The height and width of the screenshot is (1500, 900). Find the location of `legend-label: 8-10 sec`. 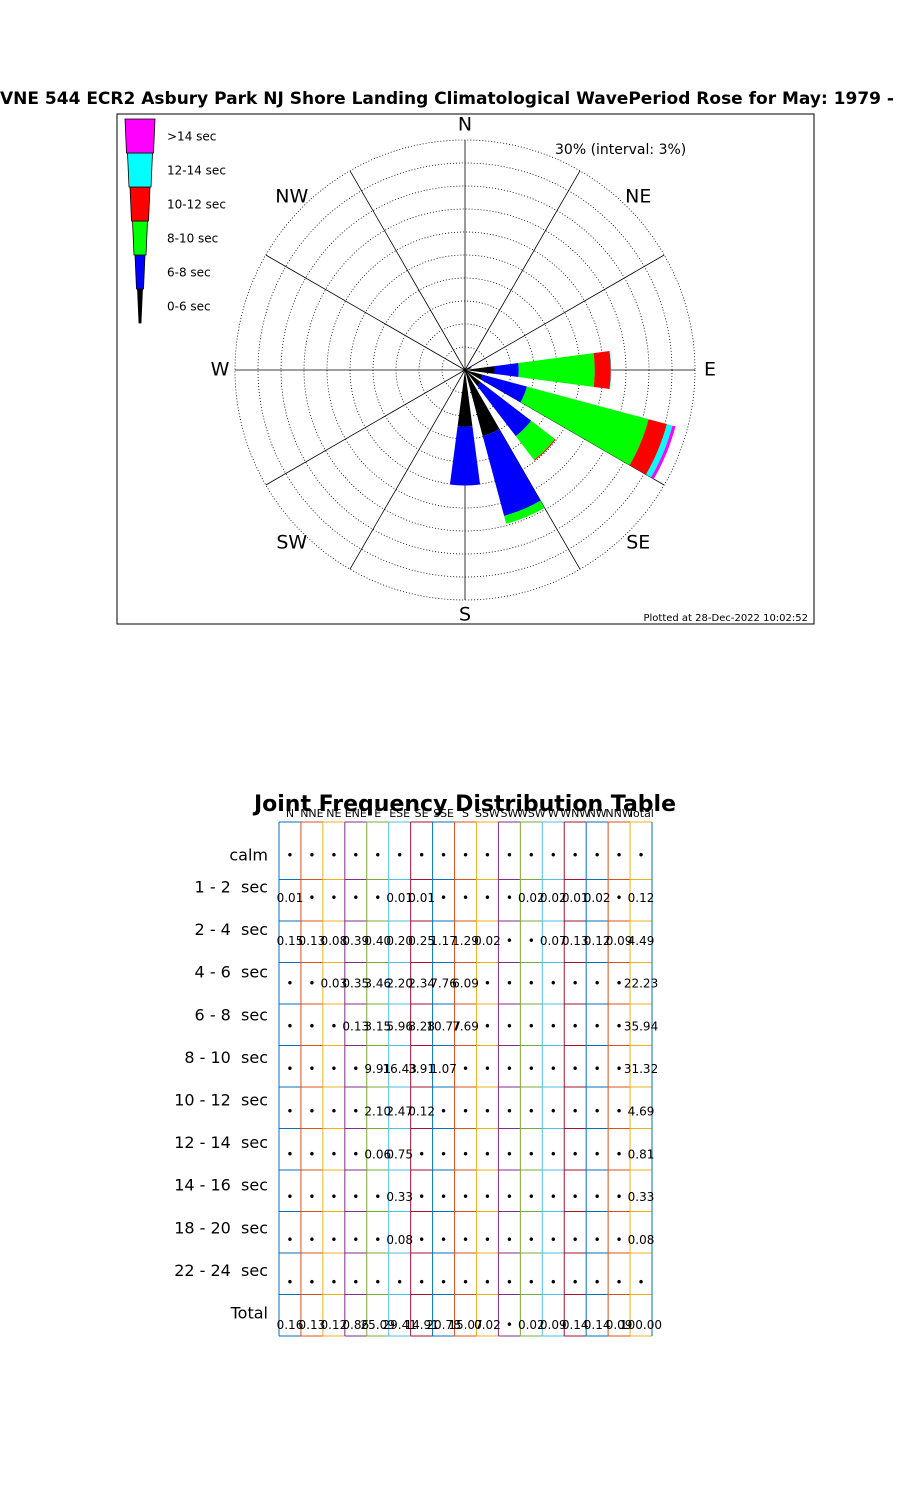

legend-label: 8-10 sec is located at coordinates (192, 239).